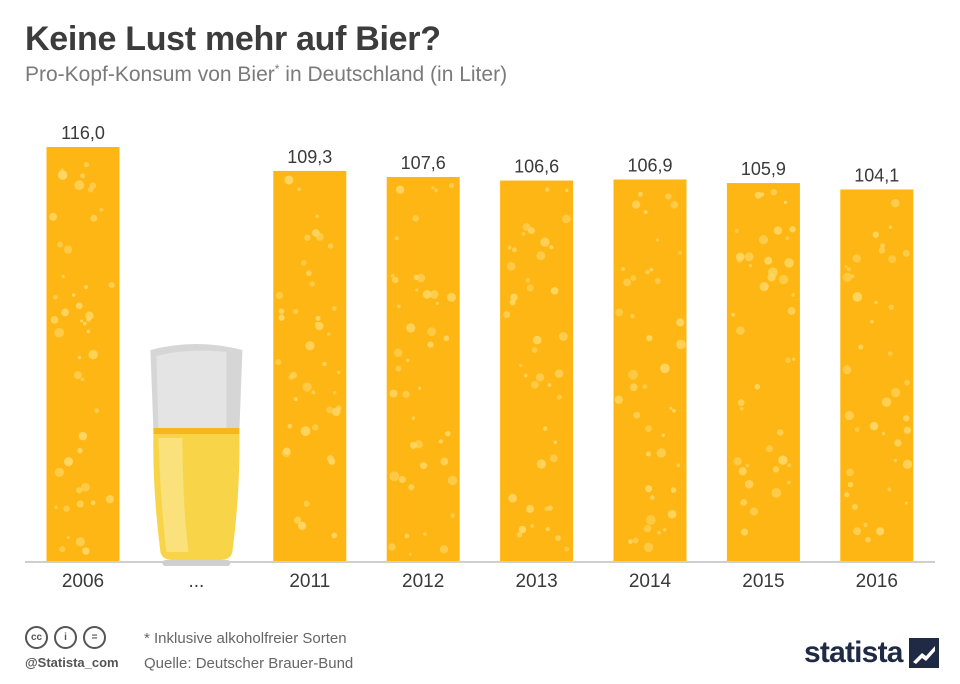  What do you see at coordinates (877, 370) in the screenshot?
I see `bubbles-2016` at bounding box center [877, 370].